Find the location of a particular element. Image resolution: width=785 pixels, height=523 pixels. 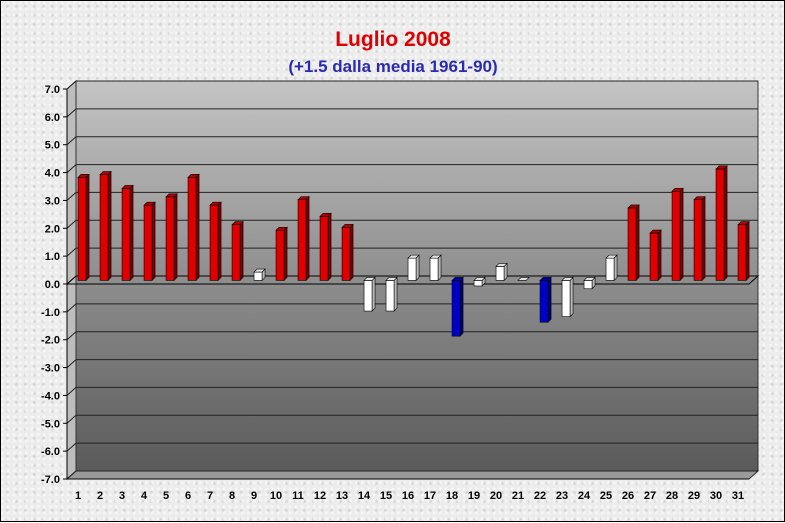

x-tick-label: 18 is located at coordinates (452, 496).